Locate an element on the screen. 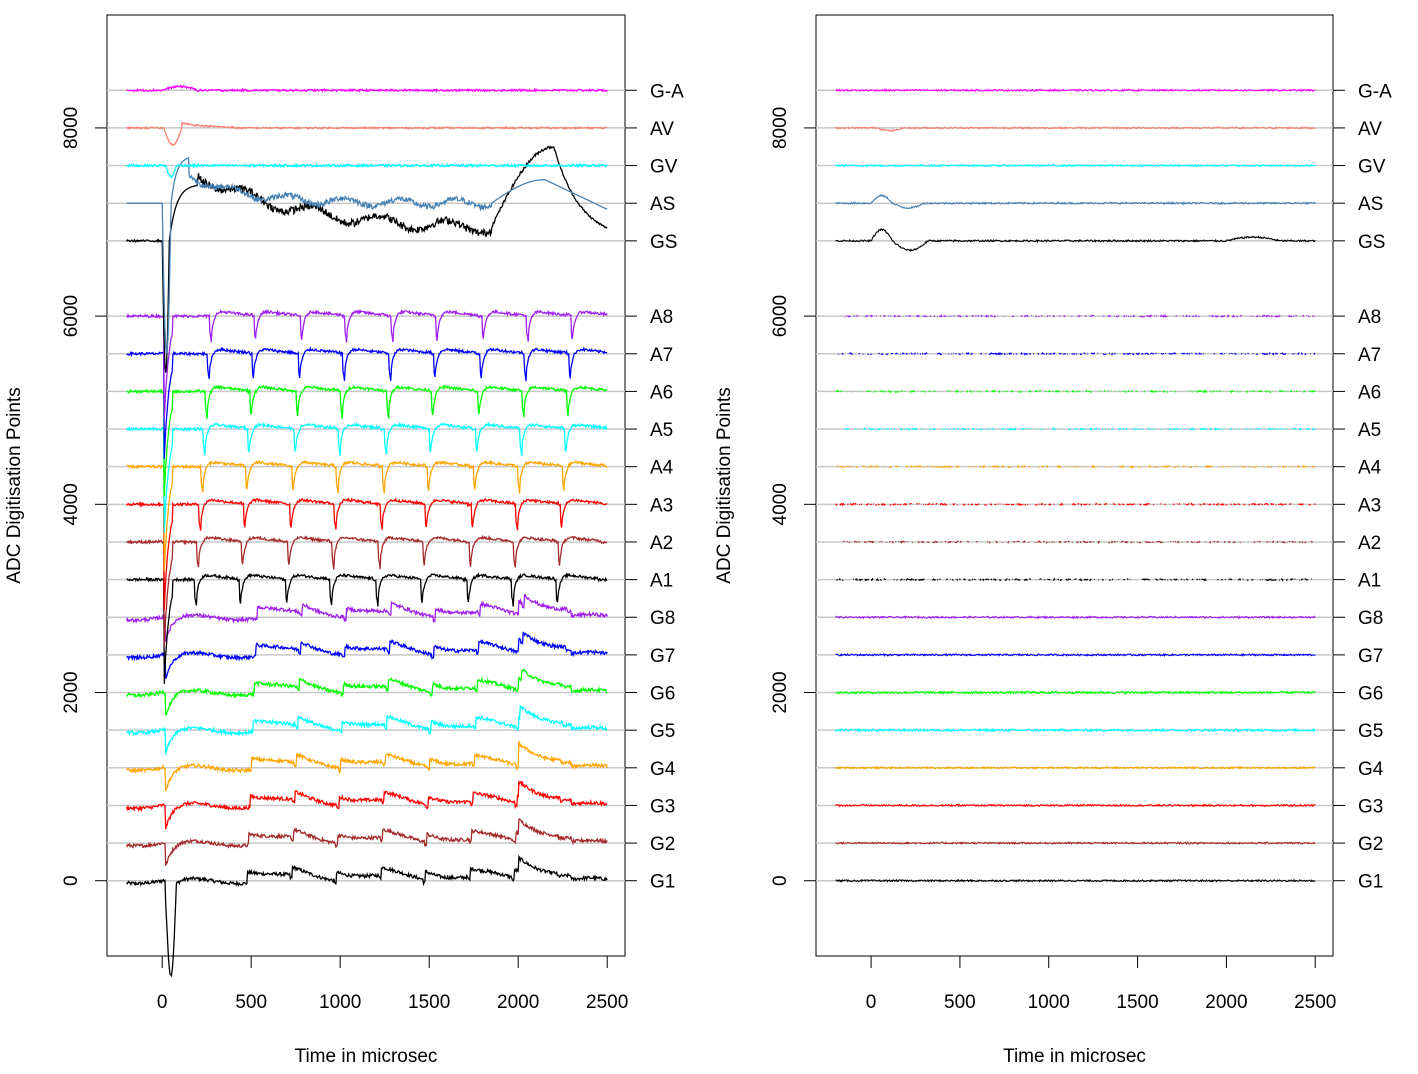  channel-label-g4: G4 is located at coordinates (1371, 769).